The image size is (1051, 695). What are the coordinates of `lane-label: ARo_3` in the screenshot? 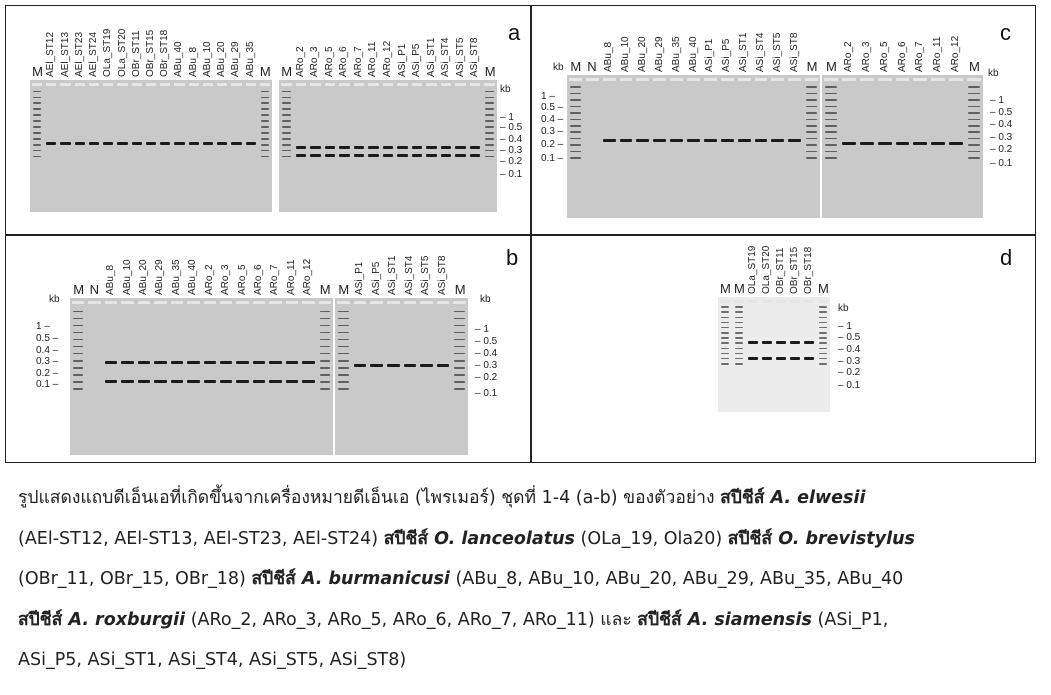 It's located at (866, 56).